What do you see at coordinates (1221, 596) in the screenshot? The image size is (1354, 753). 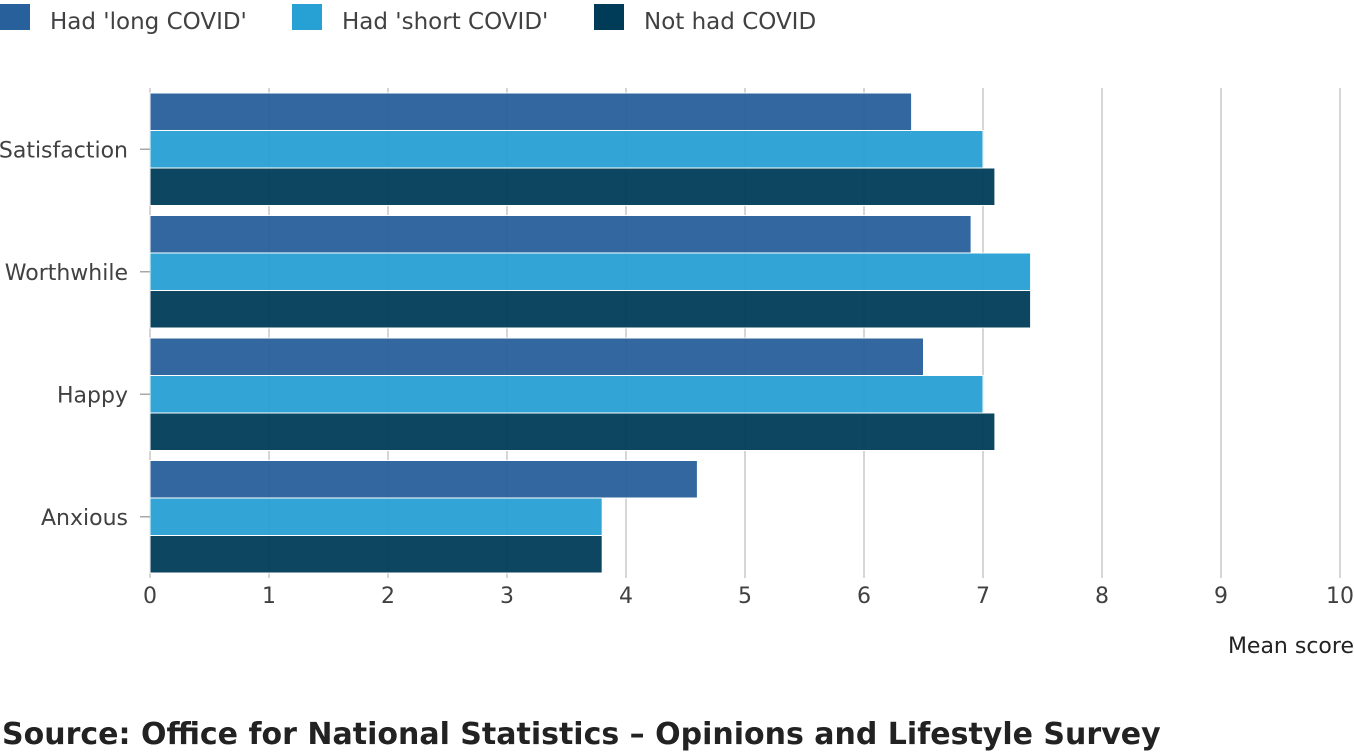 I see `x-tick-label: 9` at bounding box center [1221, 596].